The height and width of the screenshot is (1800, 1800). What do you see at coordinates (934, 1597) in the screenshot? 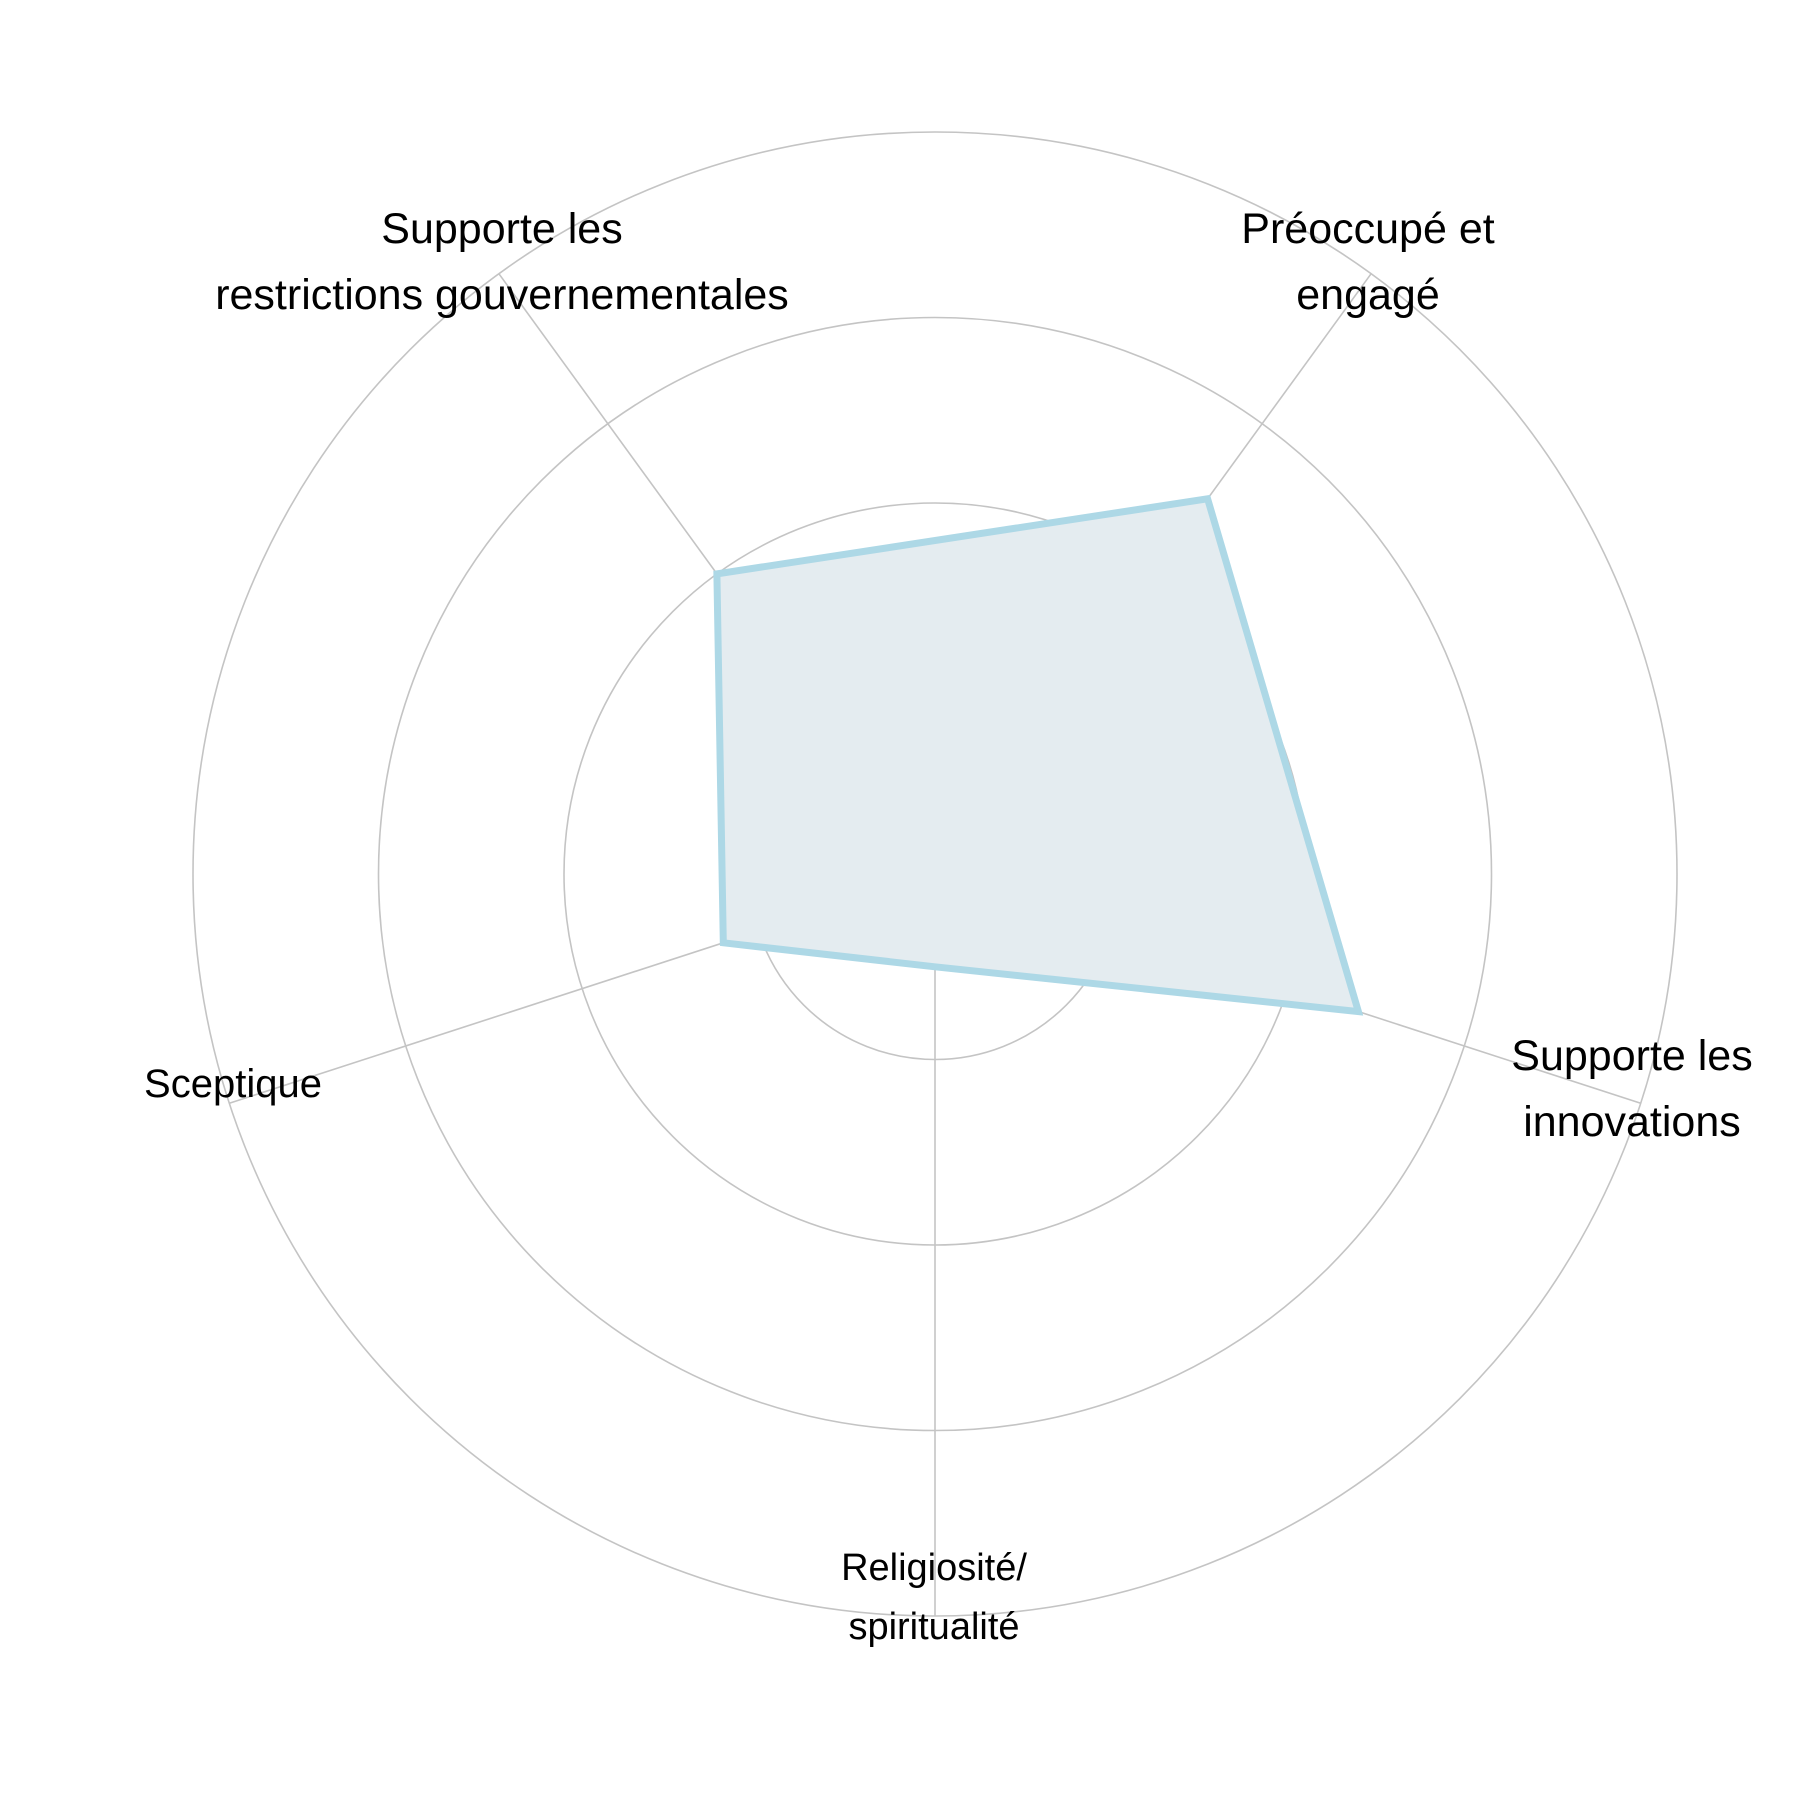
I see `axis-label-3: Religiosité/spiritualité` at bounding box center [934, 1597].